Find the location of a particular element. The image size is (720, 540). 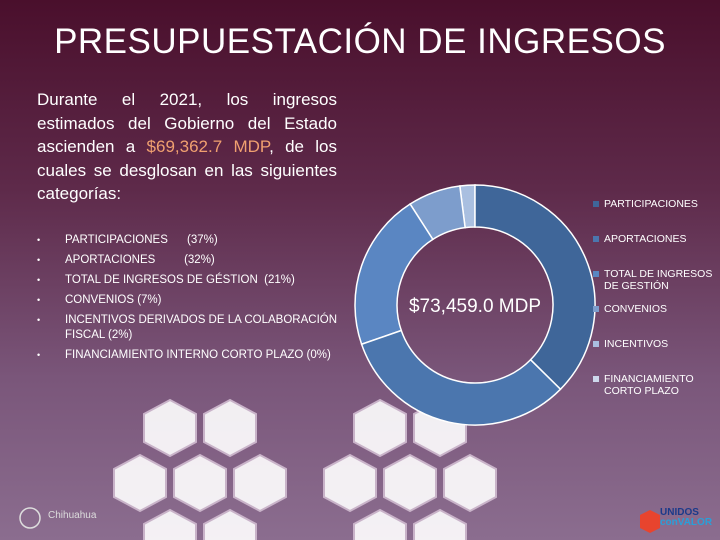

bullet-item: CONVENIOS (7%) is located at coordinates (189, 300).